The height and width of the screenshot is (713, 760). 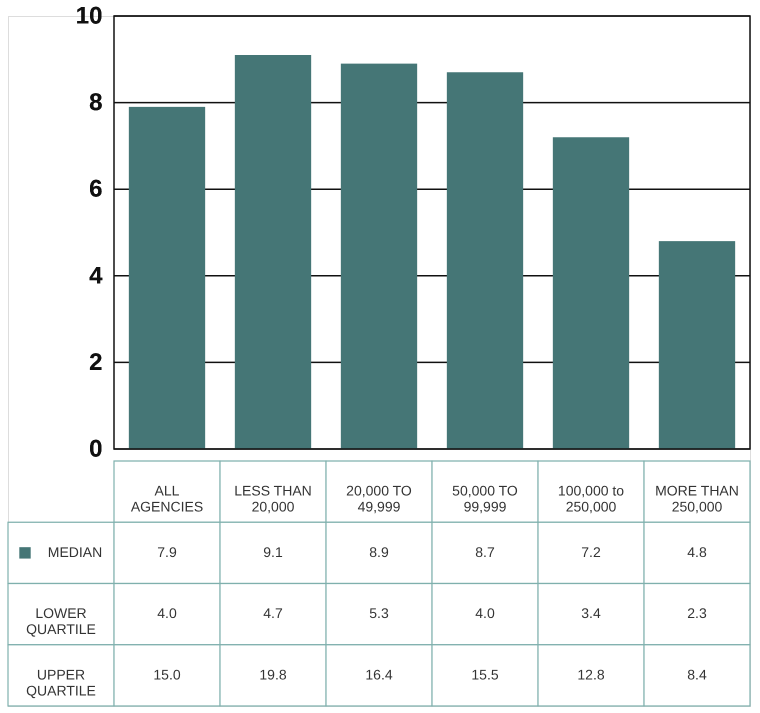 I want to click on text: 5.3, so click(x=379, y=613).